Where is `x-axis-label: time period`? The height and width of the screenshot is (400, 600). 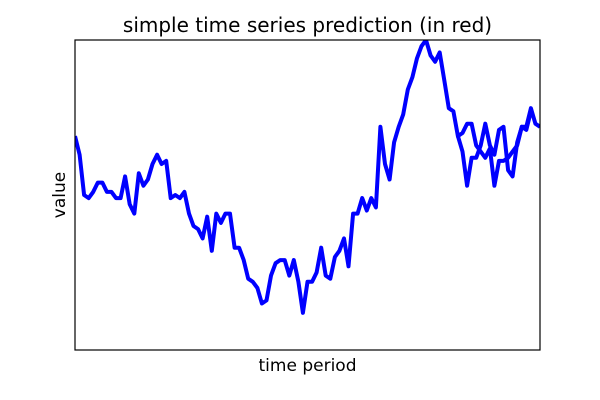
x-axis-label: time period is located at coordinates (308, 366).